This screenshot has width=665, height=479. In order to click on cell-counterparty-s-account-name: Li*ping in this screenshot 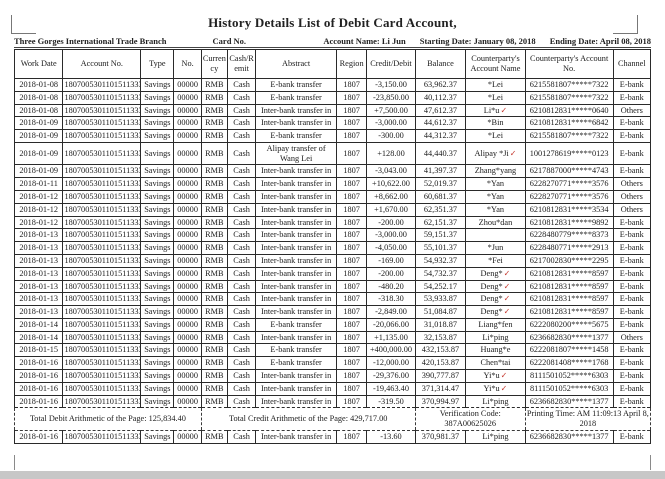, I will do `click(495, 337)`.